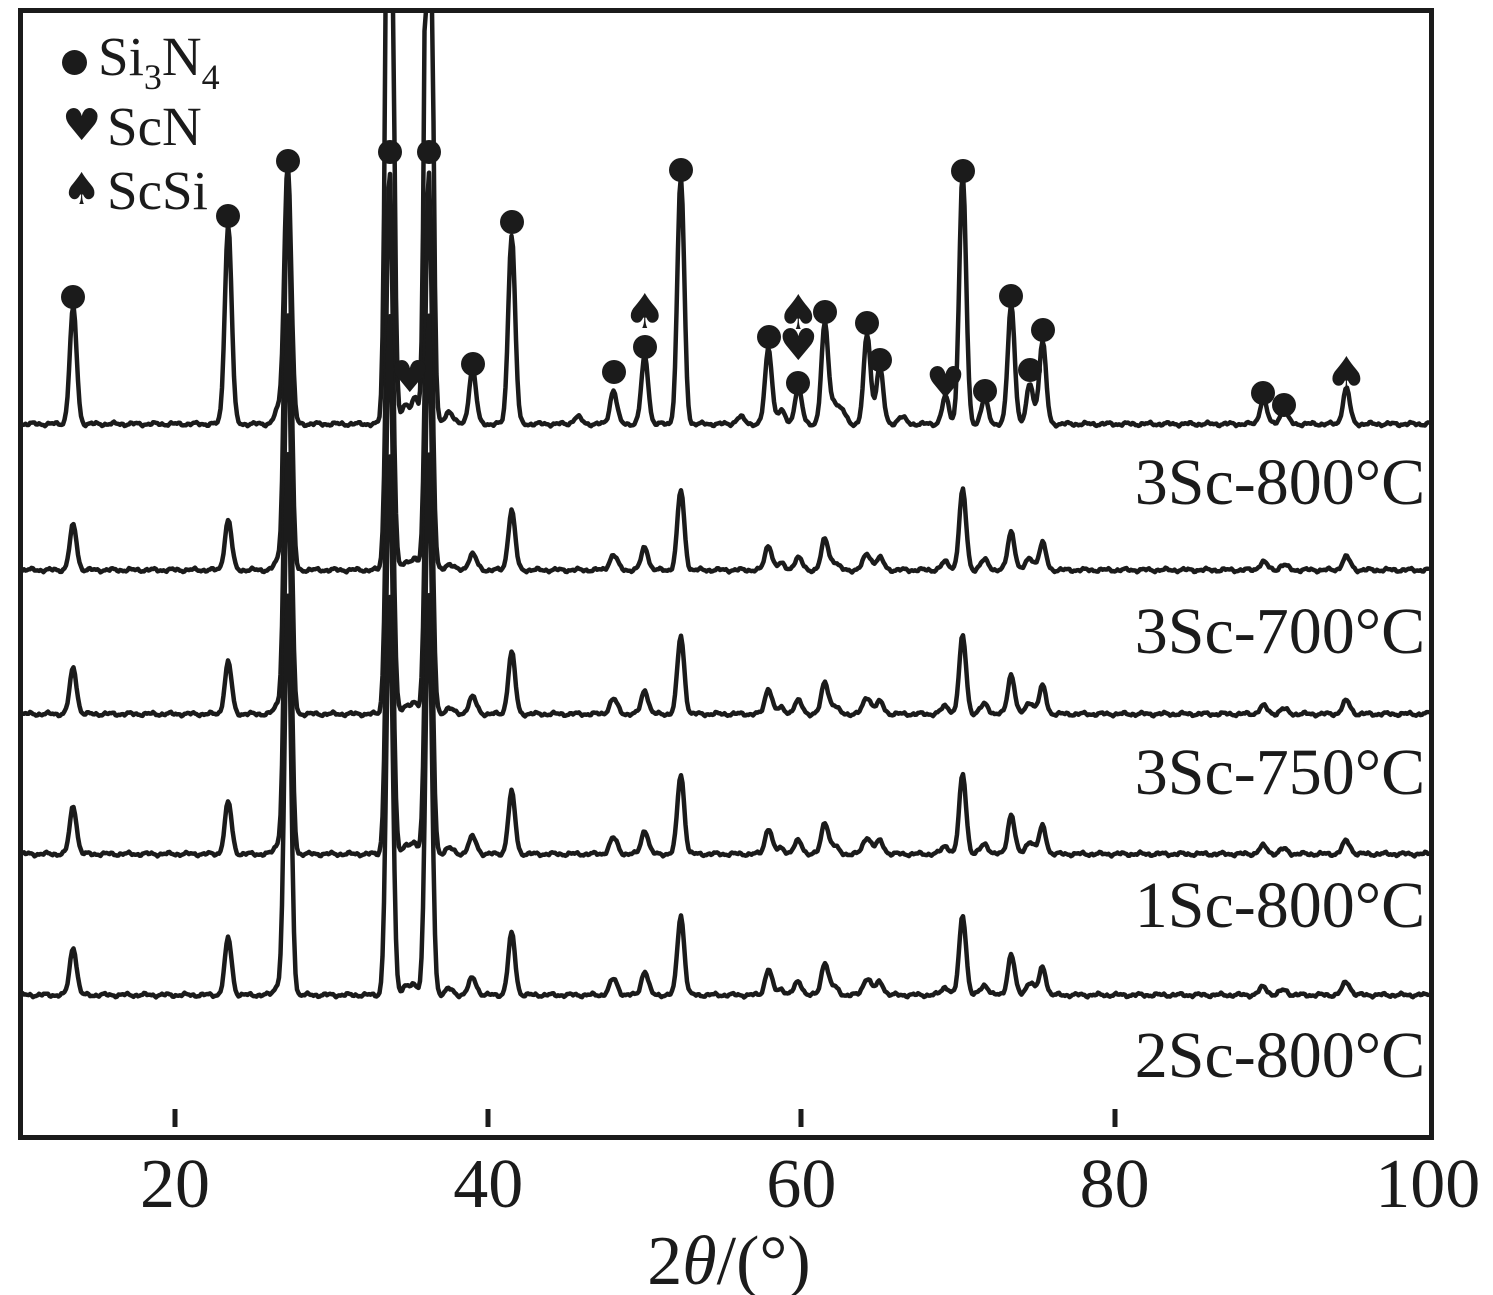  I want to click on x-tick-label: 40, so click(488, 1184).